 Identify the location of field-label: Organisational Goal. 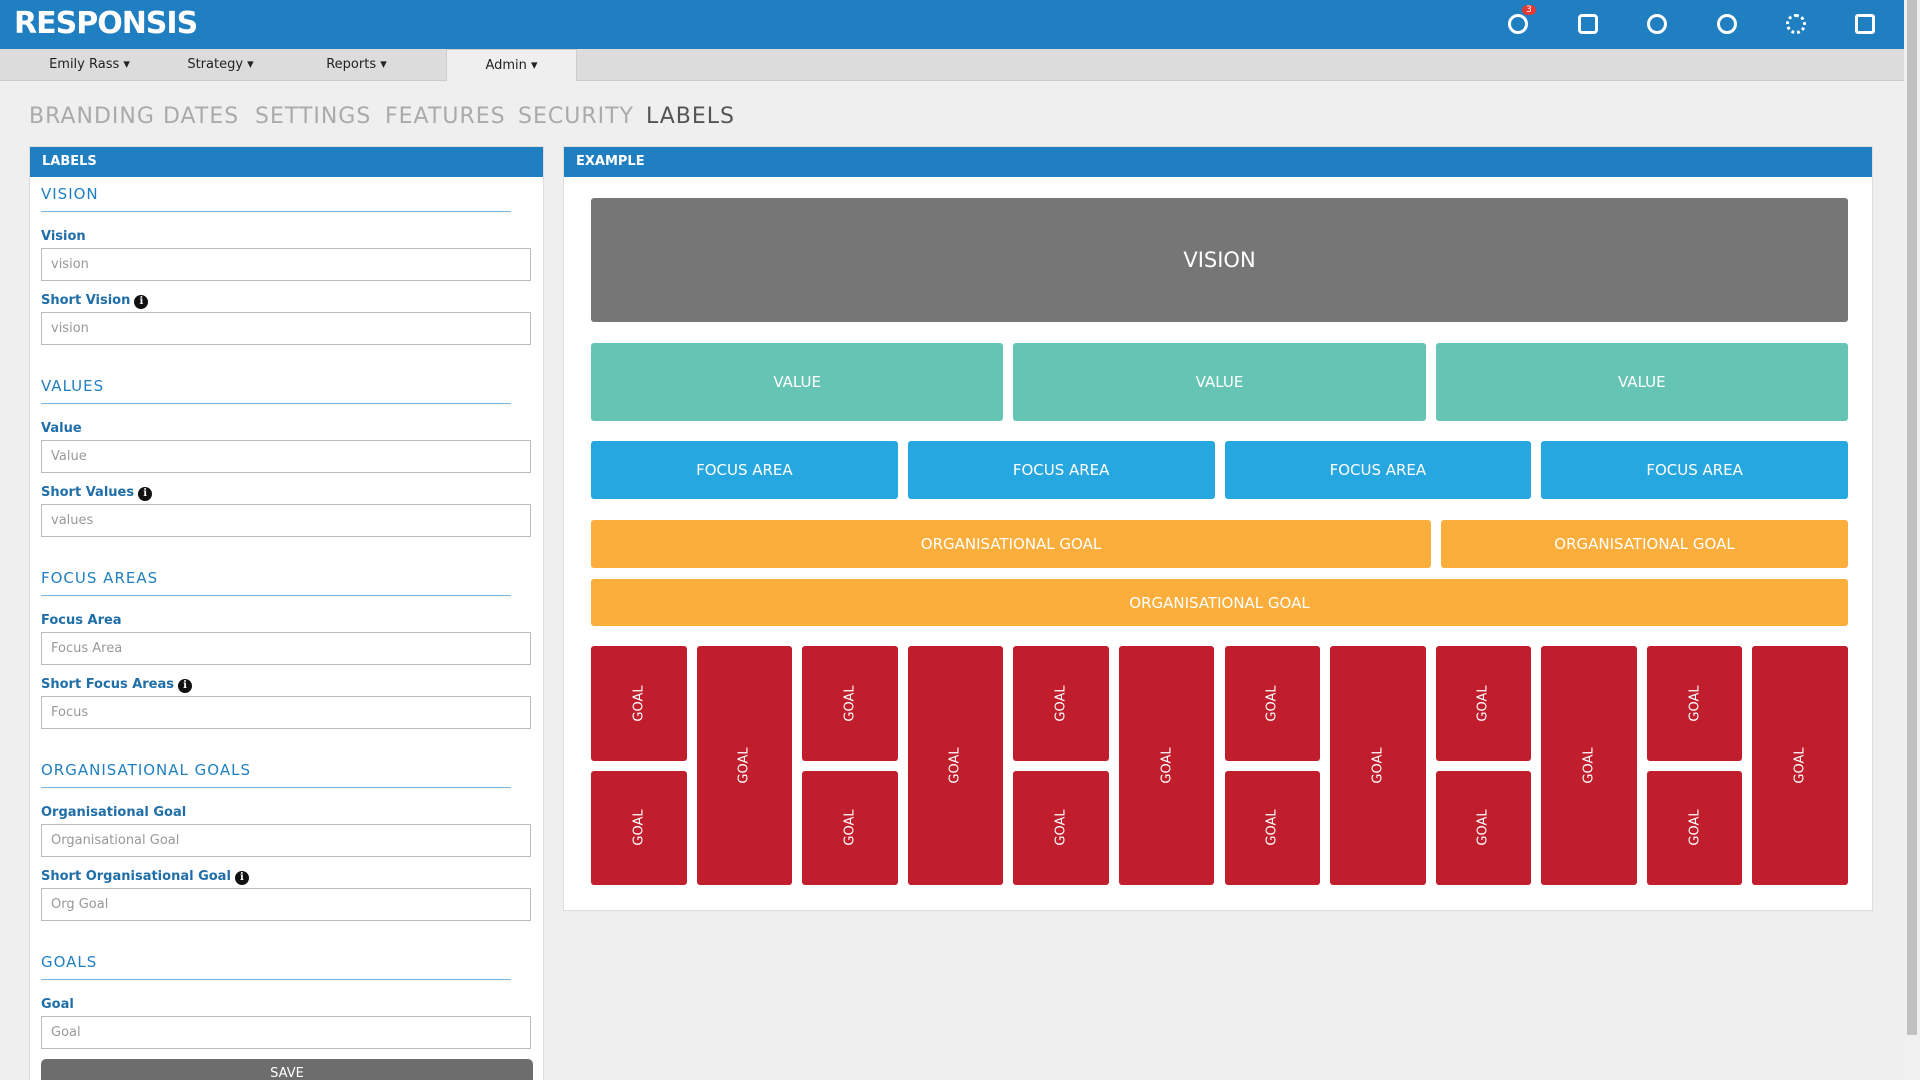
(113, 812).